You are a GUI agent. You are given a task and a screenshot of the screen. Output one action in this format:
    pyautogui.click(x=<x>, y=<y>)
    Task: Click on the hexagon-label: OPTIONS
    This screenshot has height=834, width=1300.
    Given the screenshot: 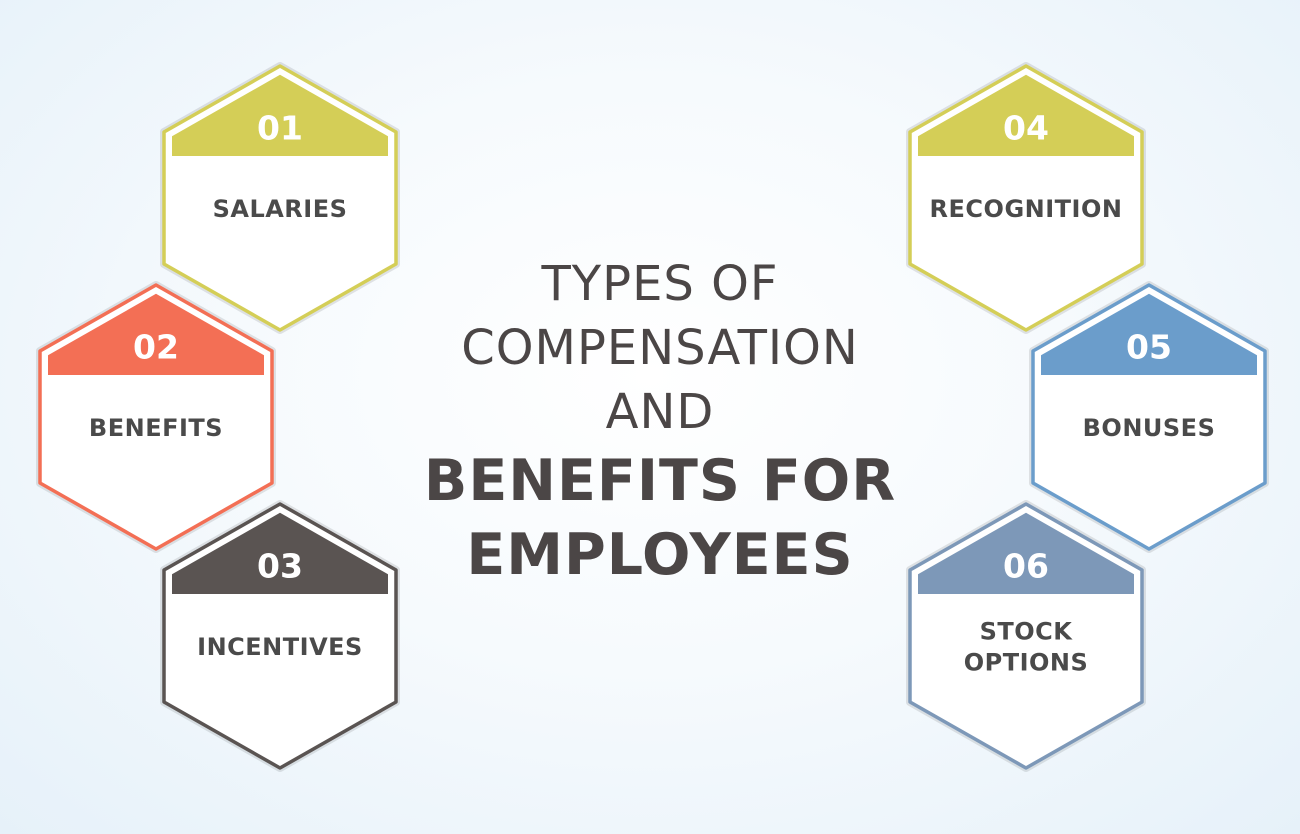 What is the action you would take?
    pyautogui.click(x=1026, y=663)
    